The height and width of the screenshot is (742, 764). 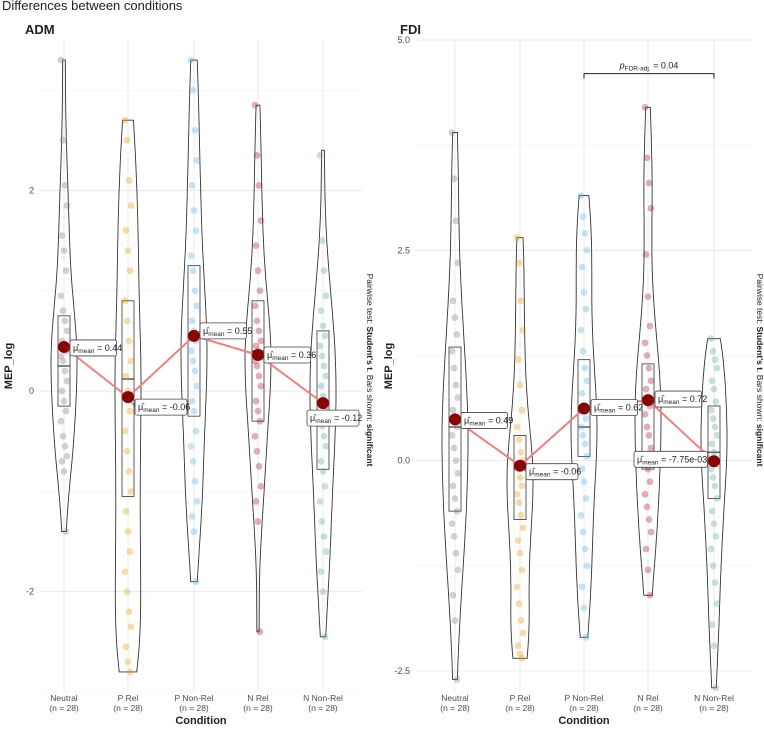 I want to click on y-tick-label: 5.0, so click(x=403, y=40).